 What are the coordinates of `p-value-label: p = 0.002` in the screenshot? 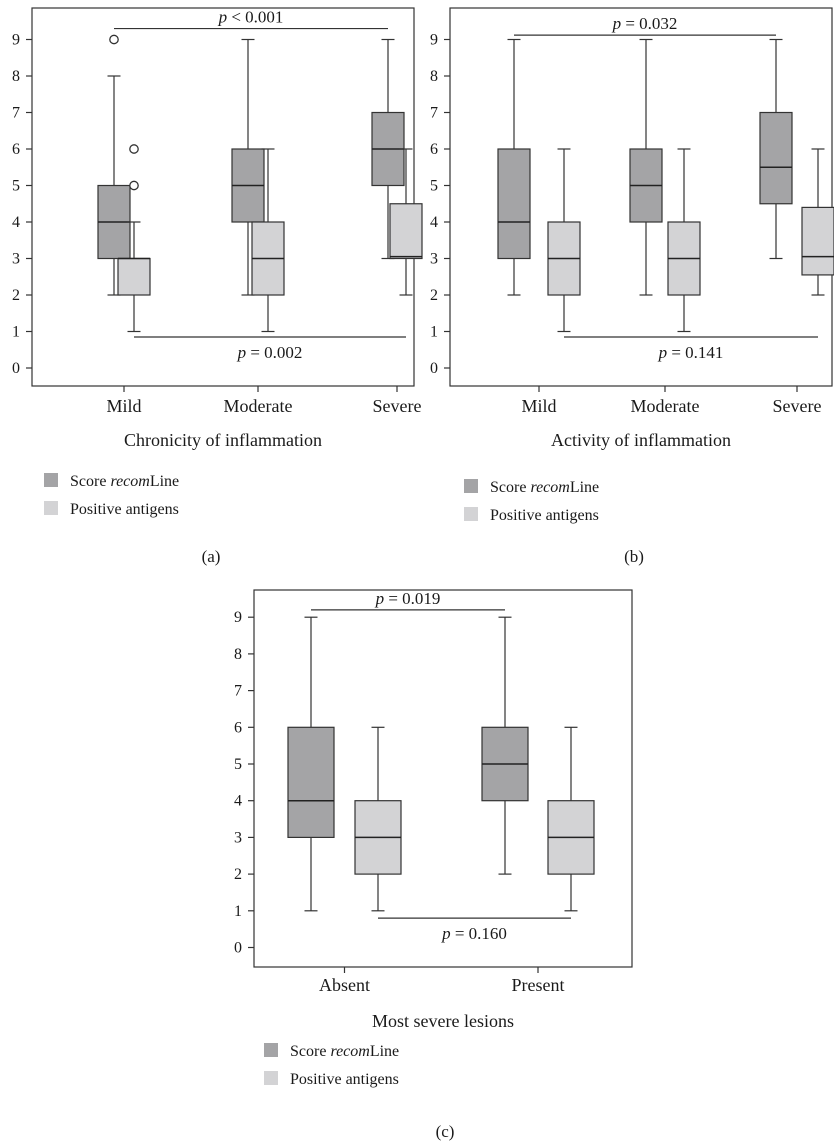 It's located at (270, 352).